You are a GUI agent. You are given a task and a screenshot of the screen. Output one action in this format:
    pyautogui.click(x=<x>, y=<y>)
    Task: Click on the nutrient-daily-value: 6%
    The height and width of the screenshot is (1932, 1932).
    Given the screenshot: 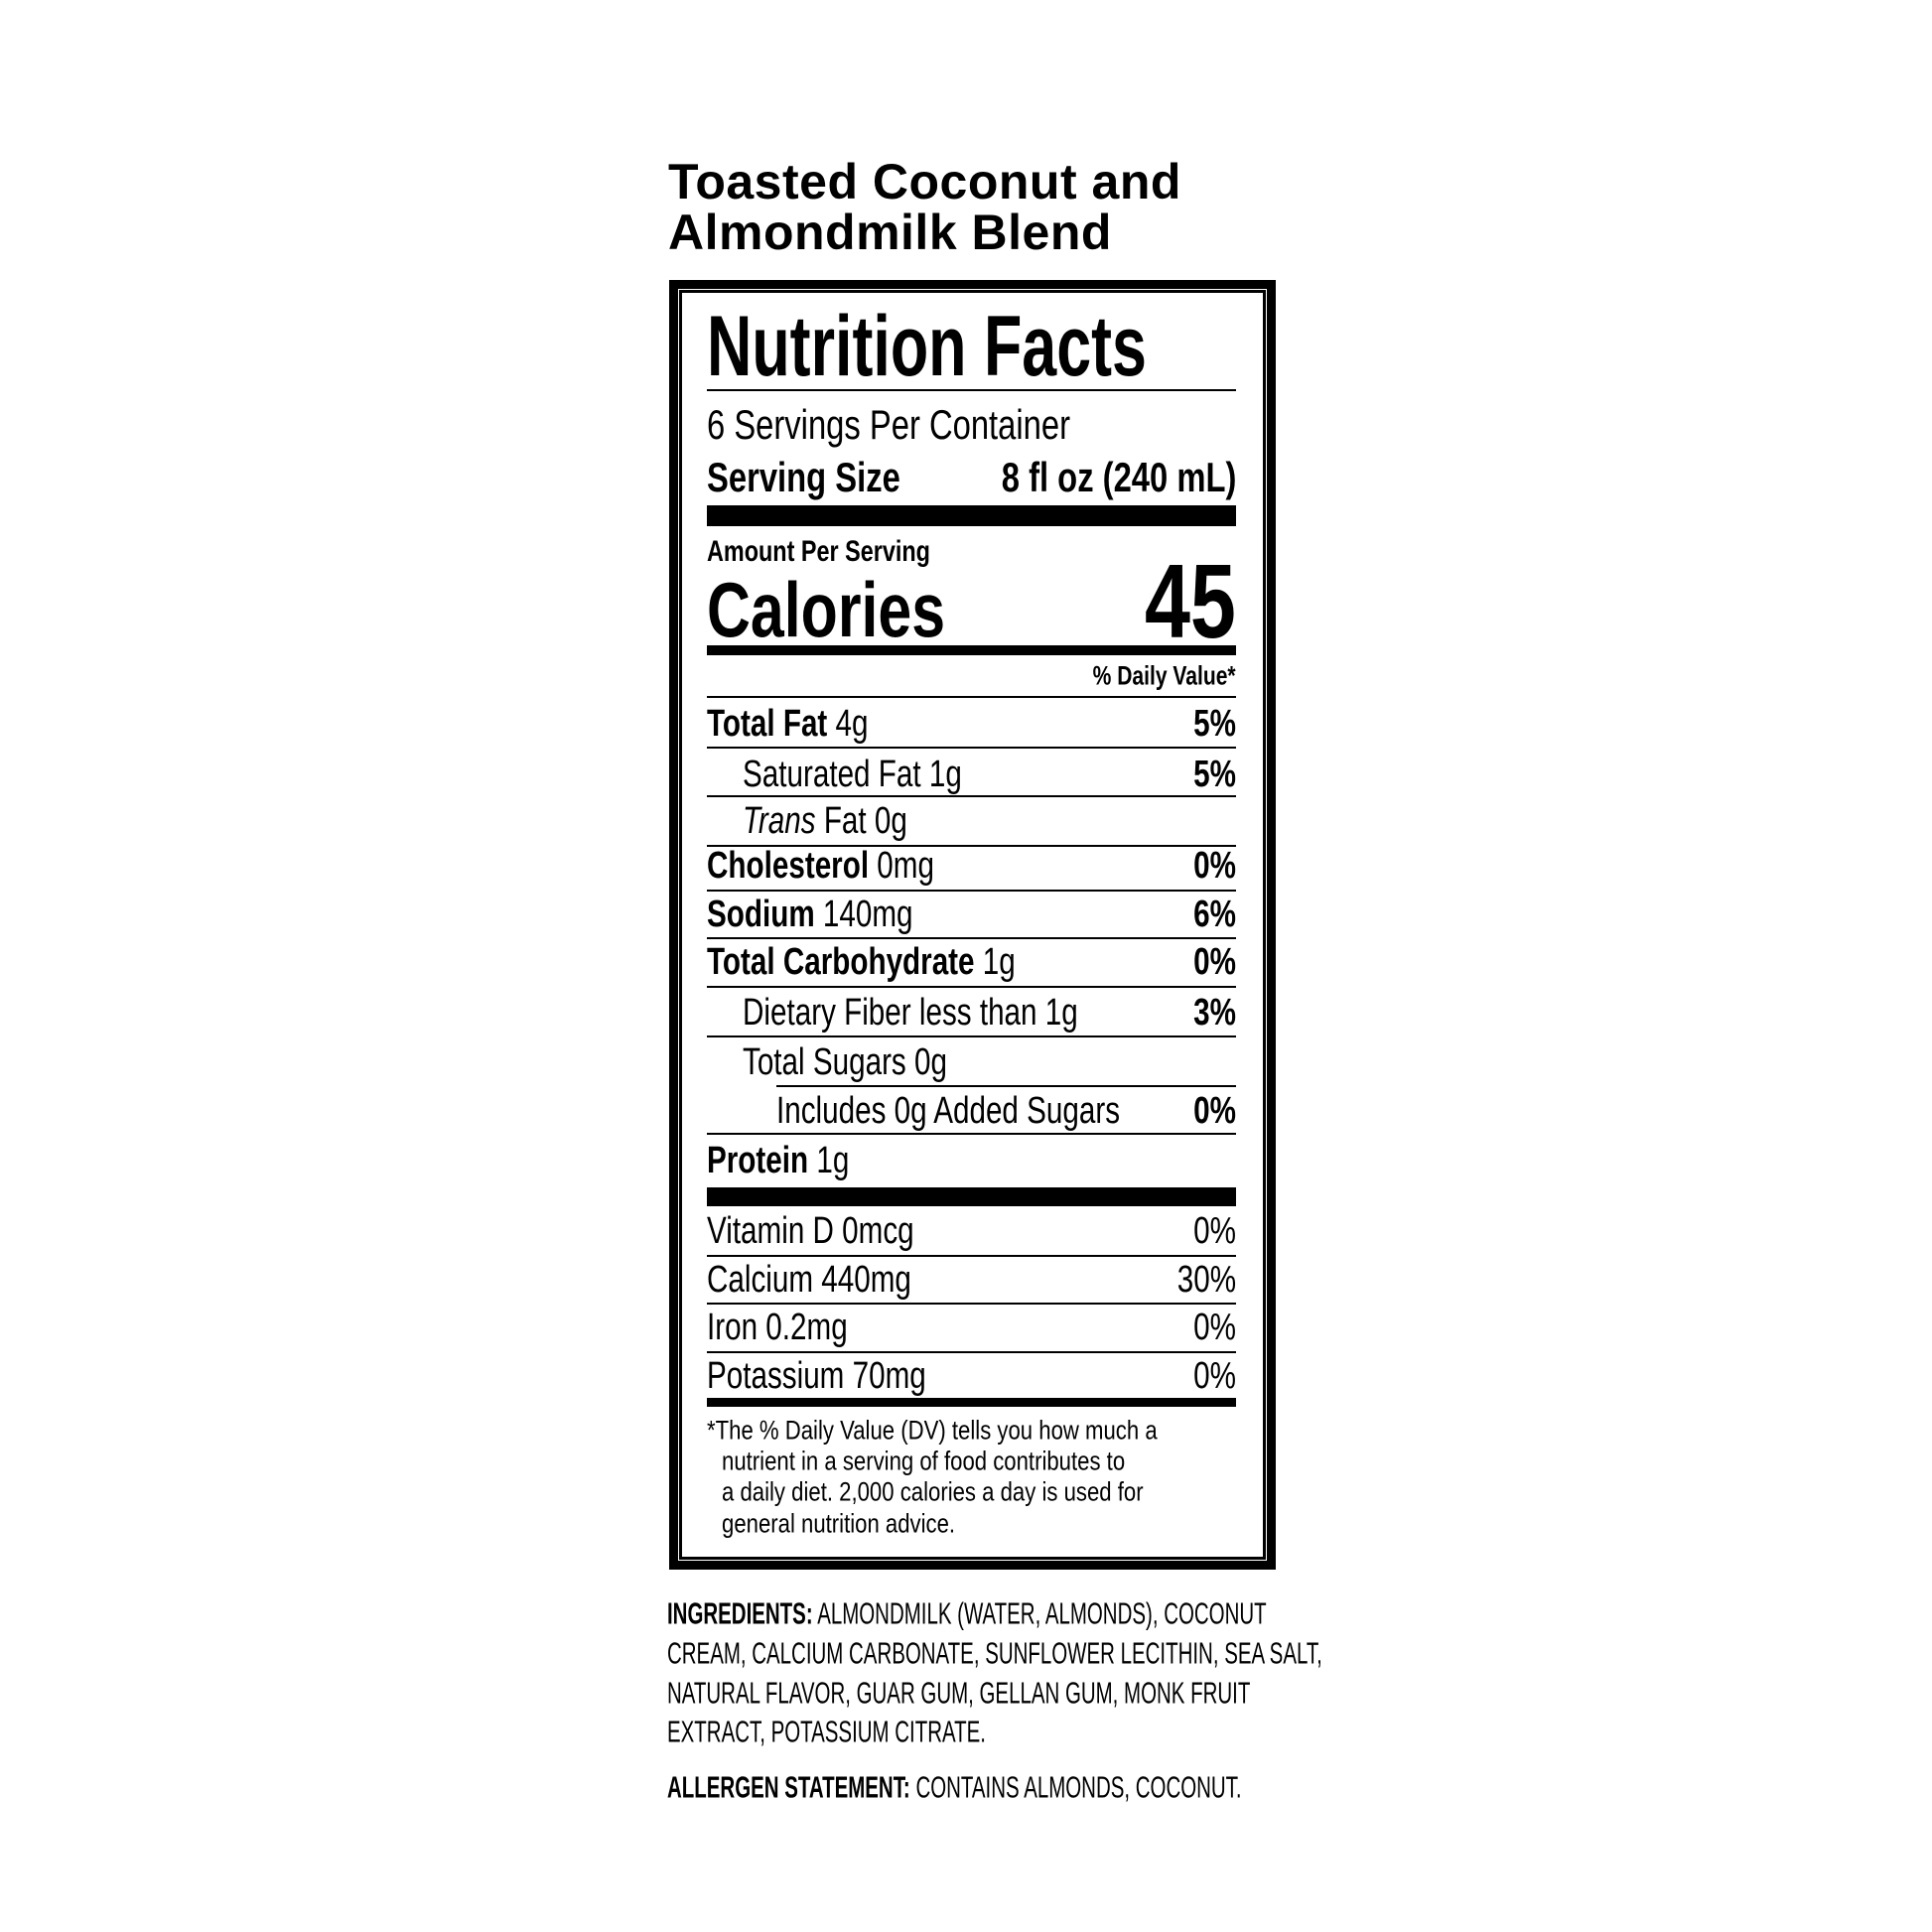 What is the action you would take?
    pyautogui.click(x=1215, y=914)
    